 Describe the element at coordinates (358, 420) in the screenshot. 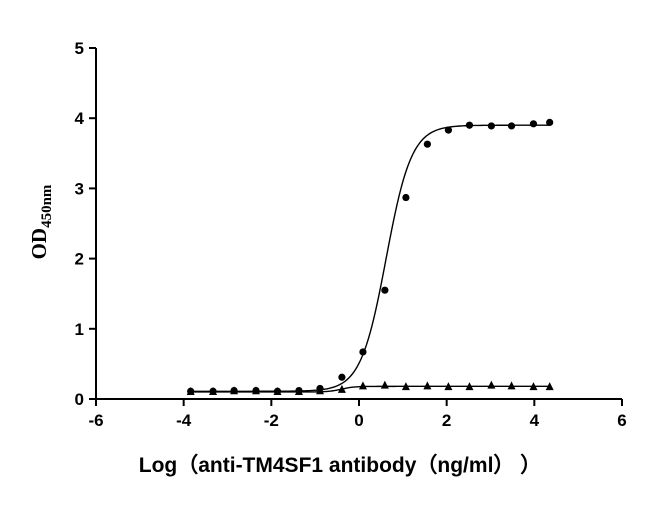

I see `x-tick-label: 0` at that location.